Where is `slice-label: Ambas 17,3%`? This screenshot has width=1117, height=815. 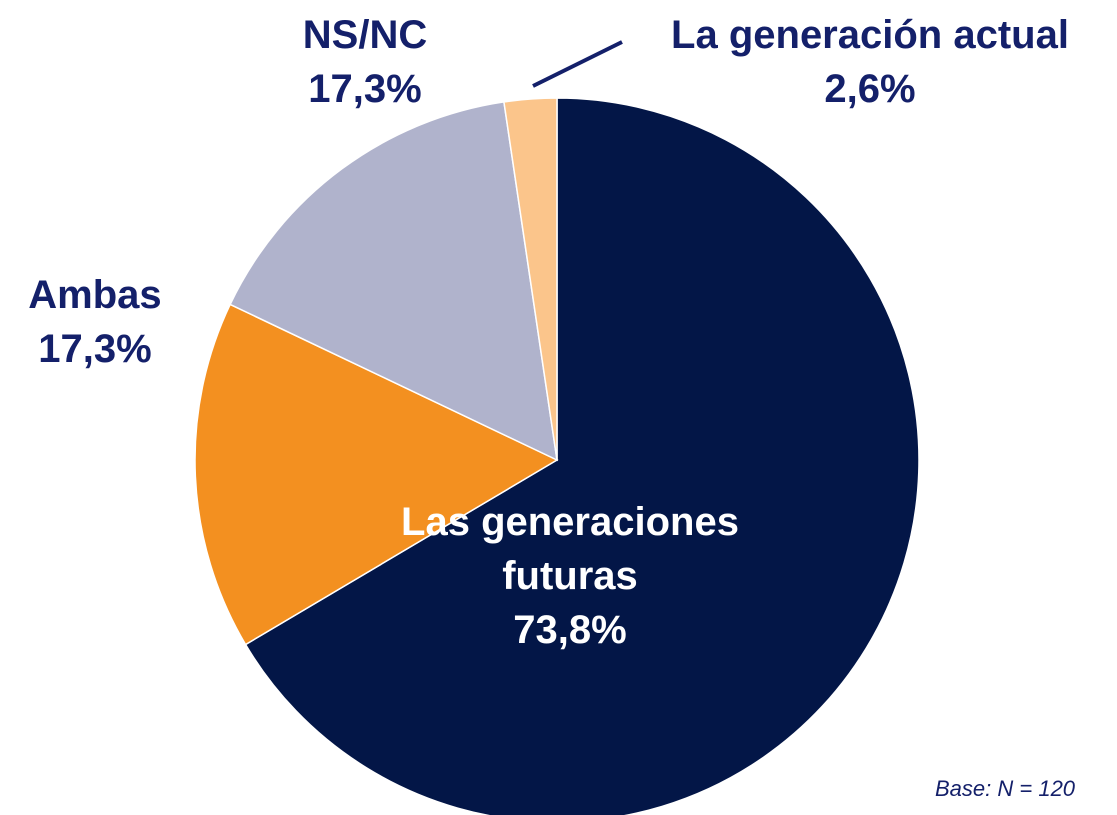
slice-label: Ambas 17,3% is located at coordinates (95, 322).